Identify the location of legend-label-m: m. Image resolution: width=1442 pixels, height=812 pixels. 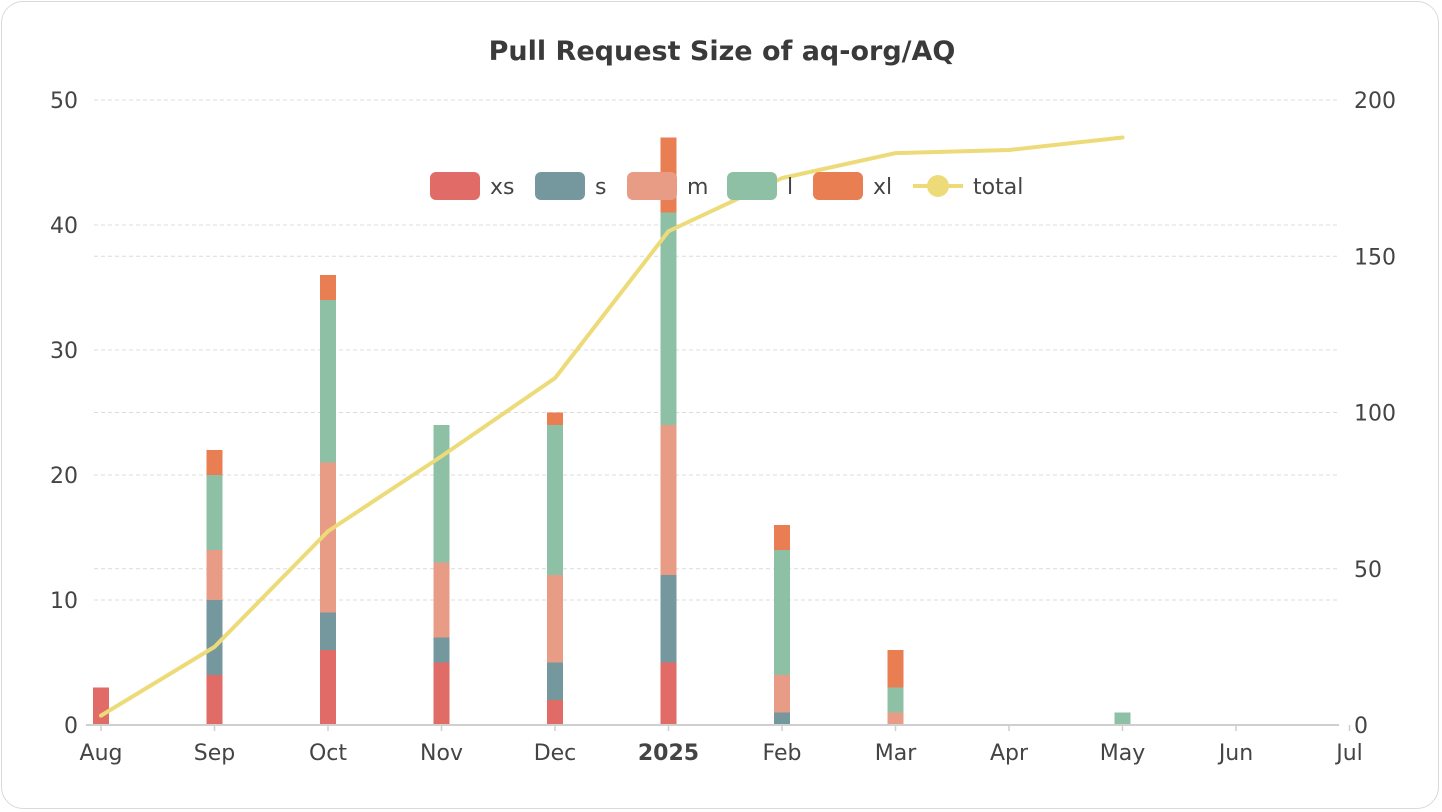
(697, 187).